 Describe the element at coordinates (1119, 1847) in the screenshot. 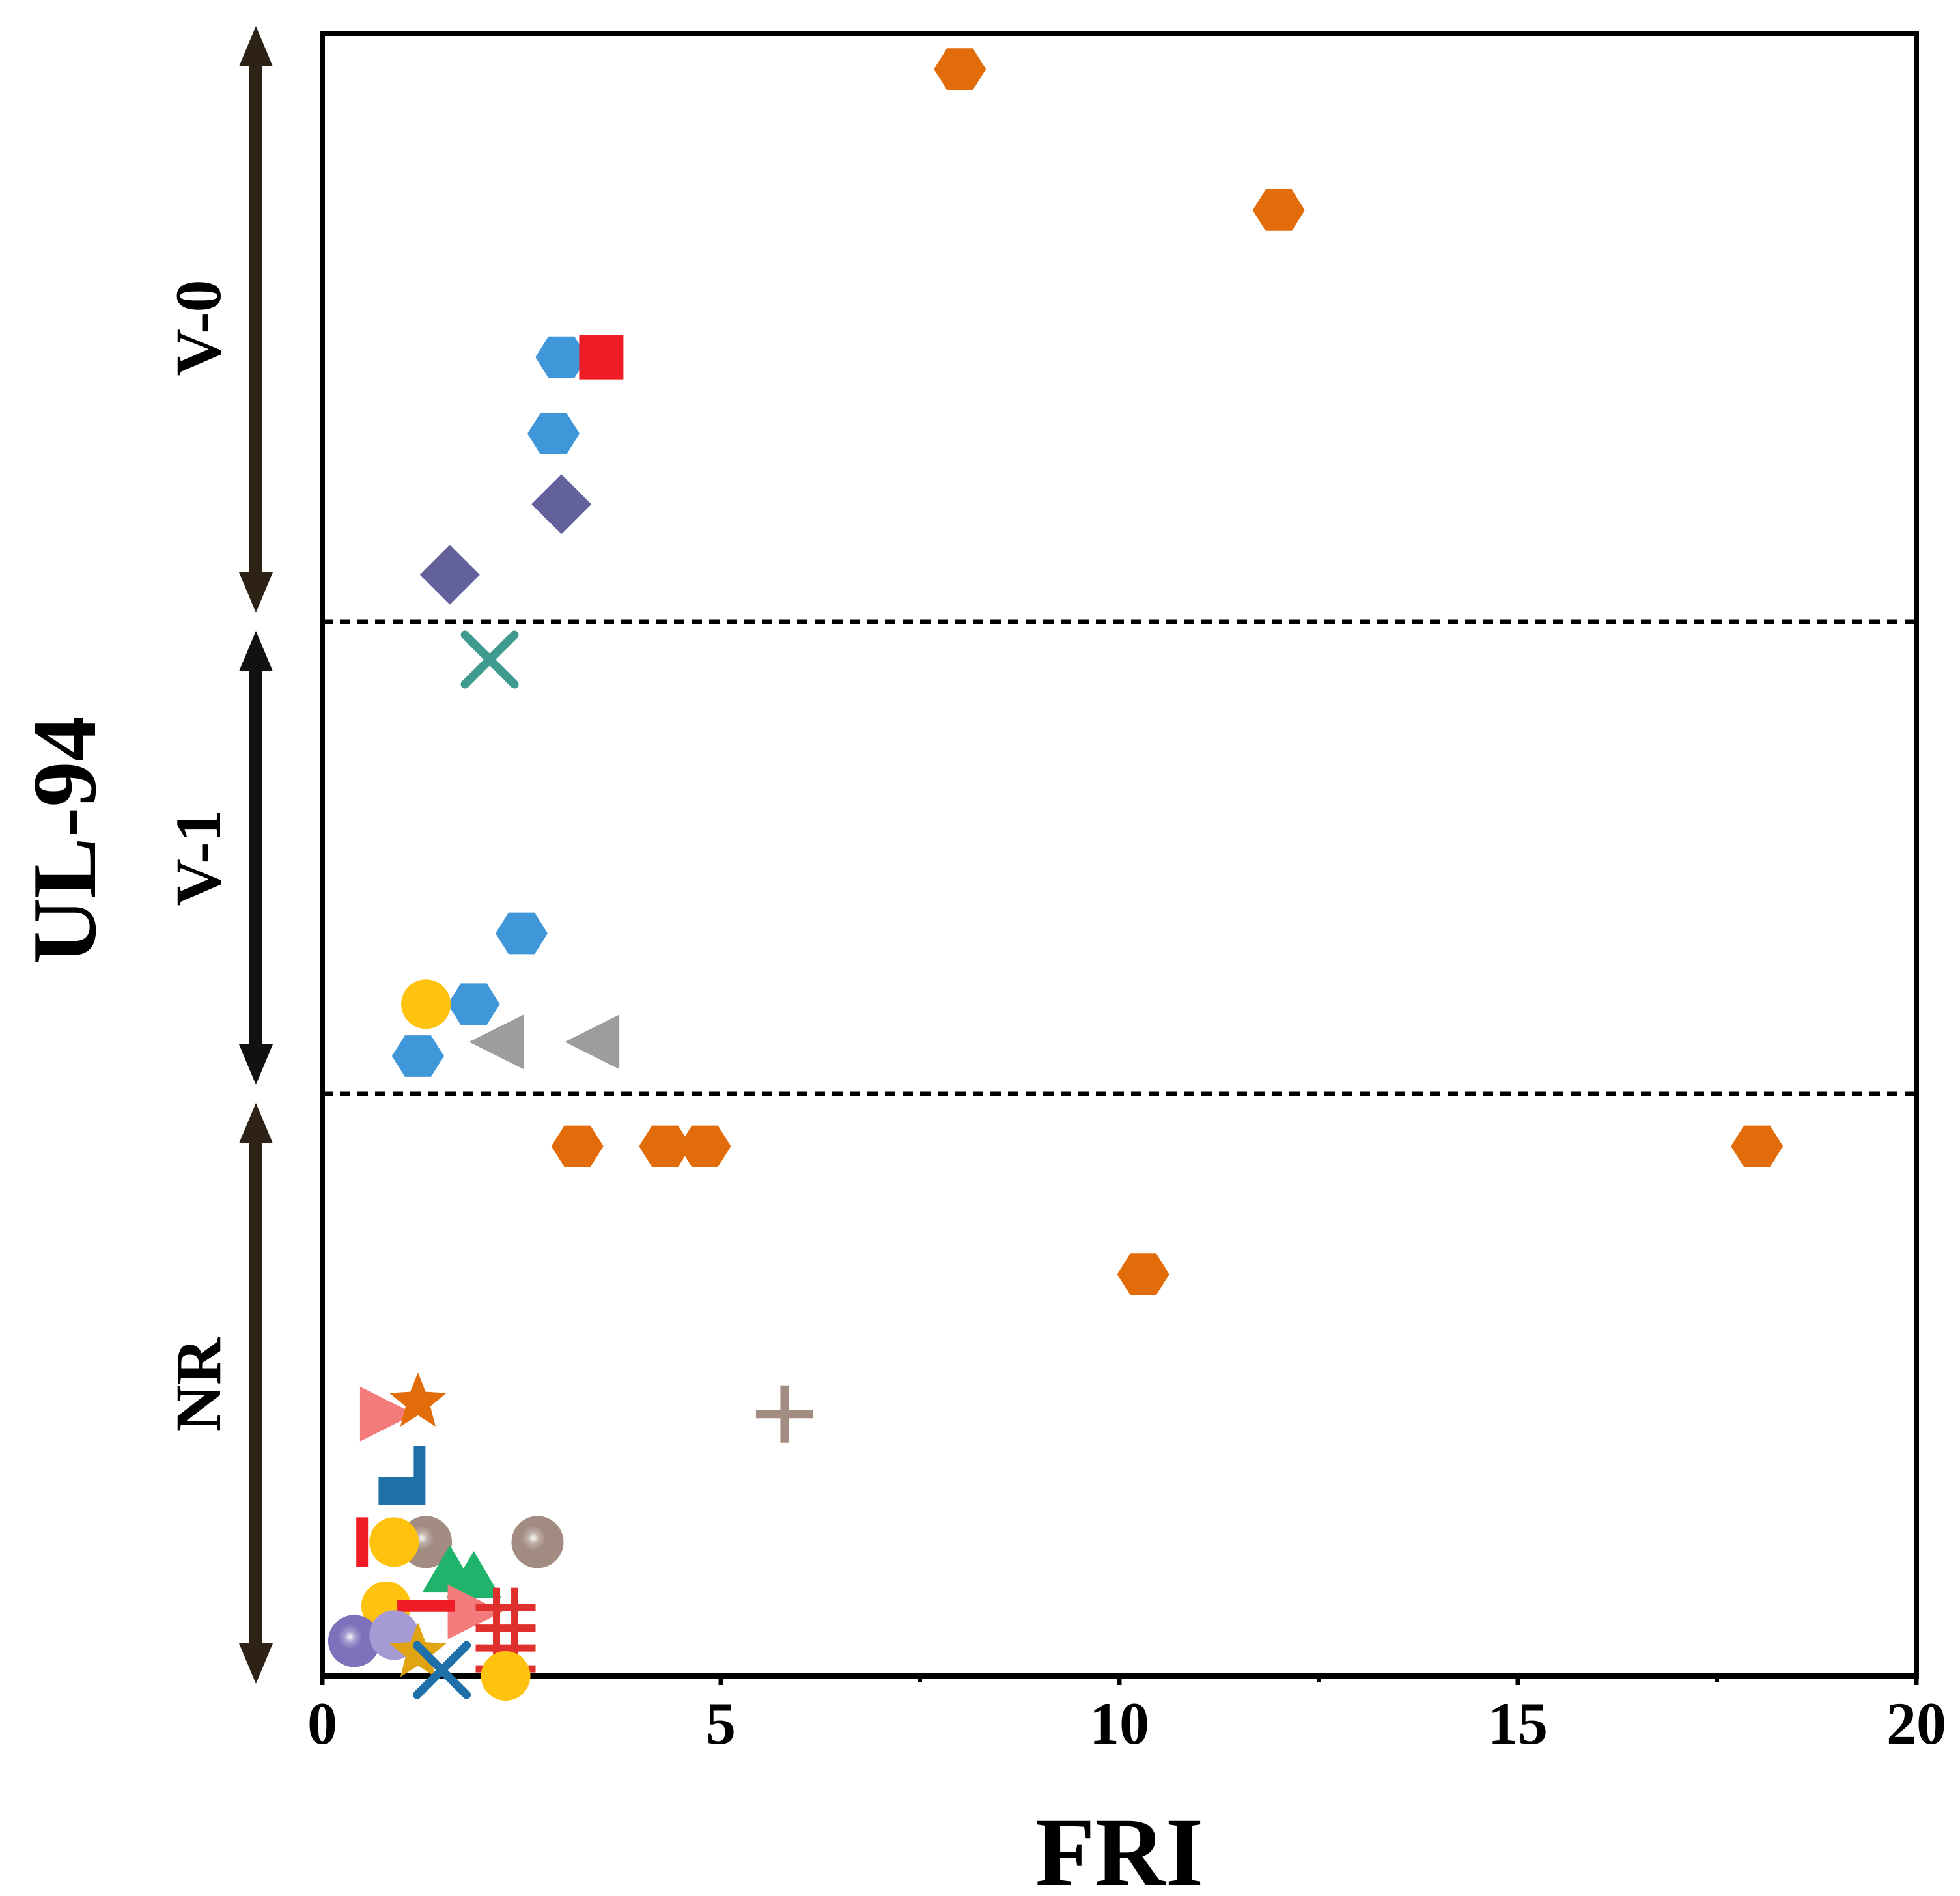

I see `x-axis-title: FRI` at that location.